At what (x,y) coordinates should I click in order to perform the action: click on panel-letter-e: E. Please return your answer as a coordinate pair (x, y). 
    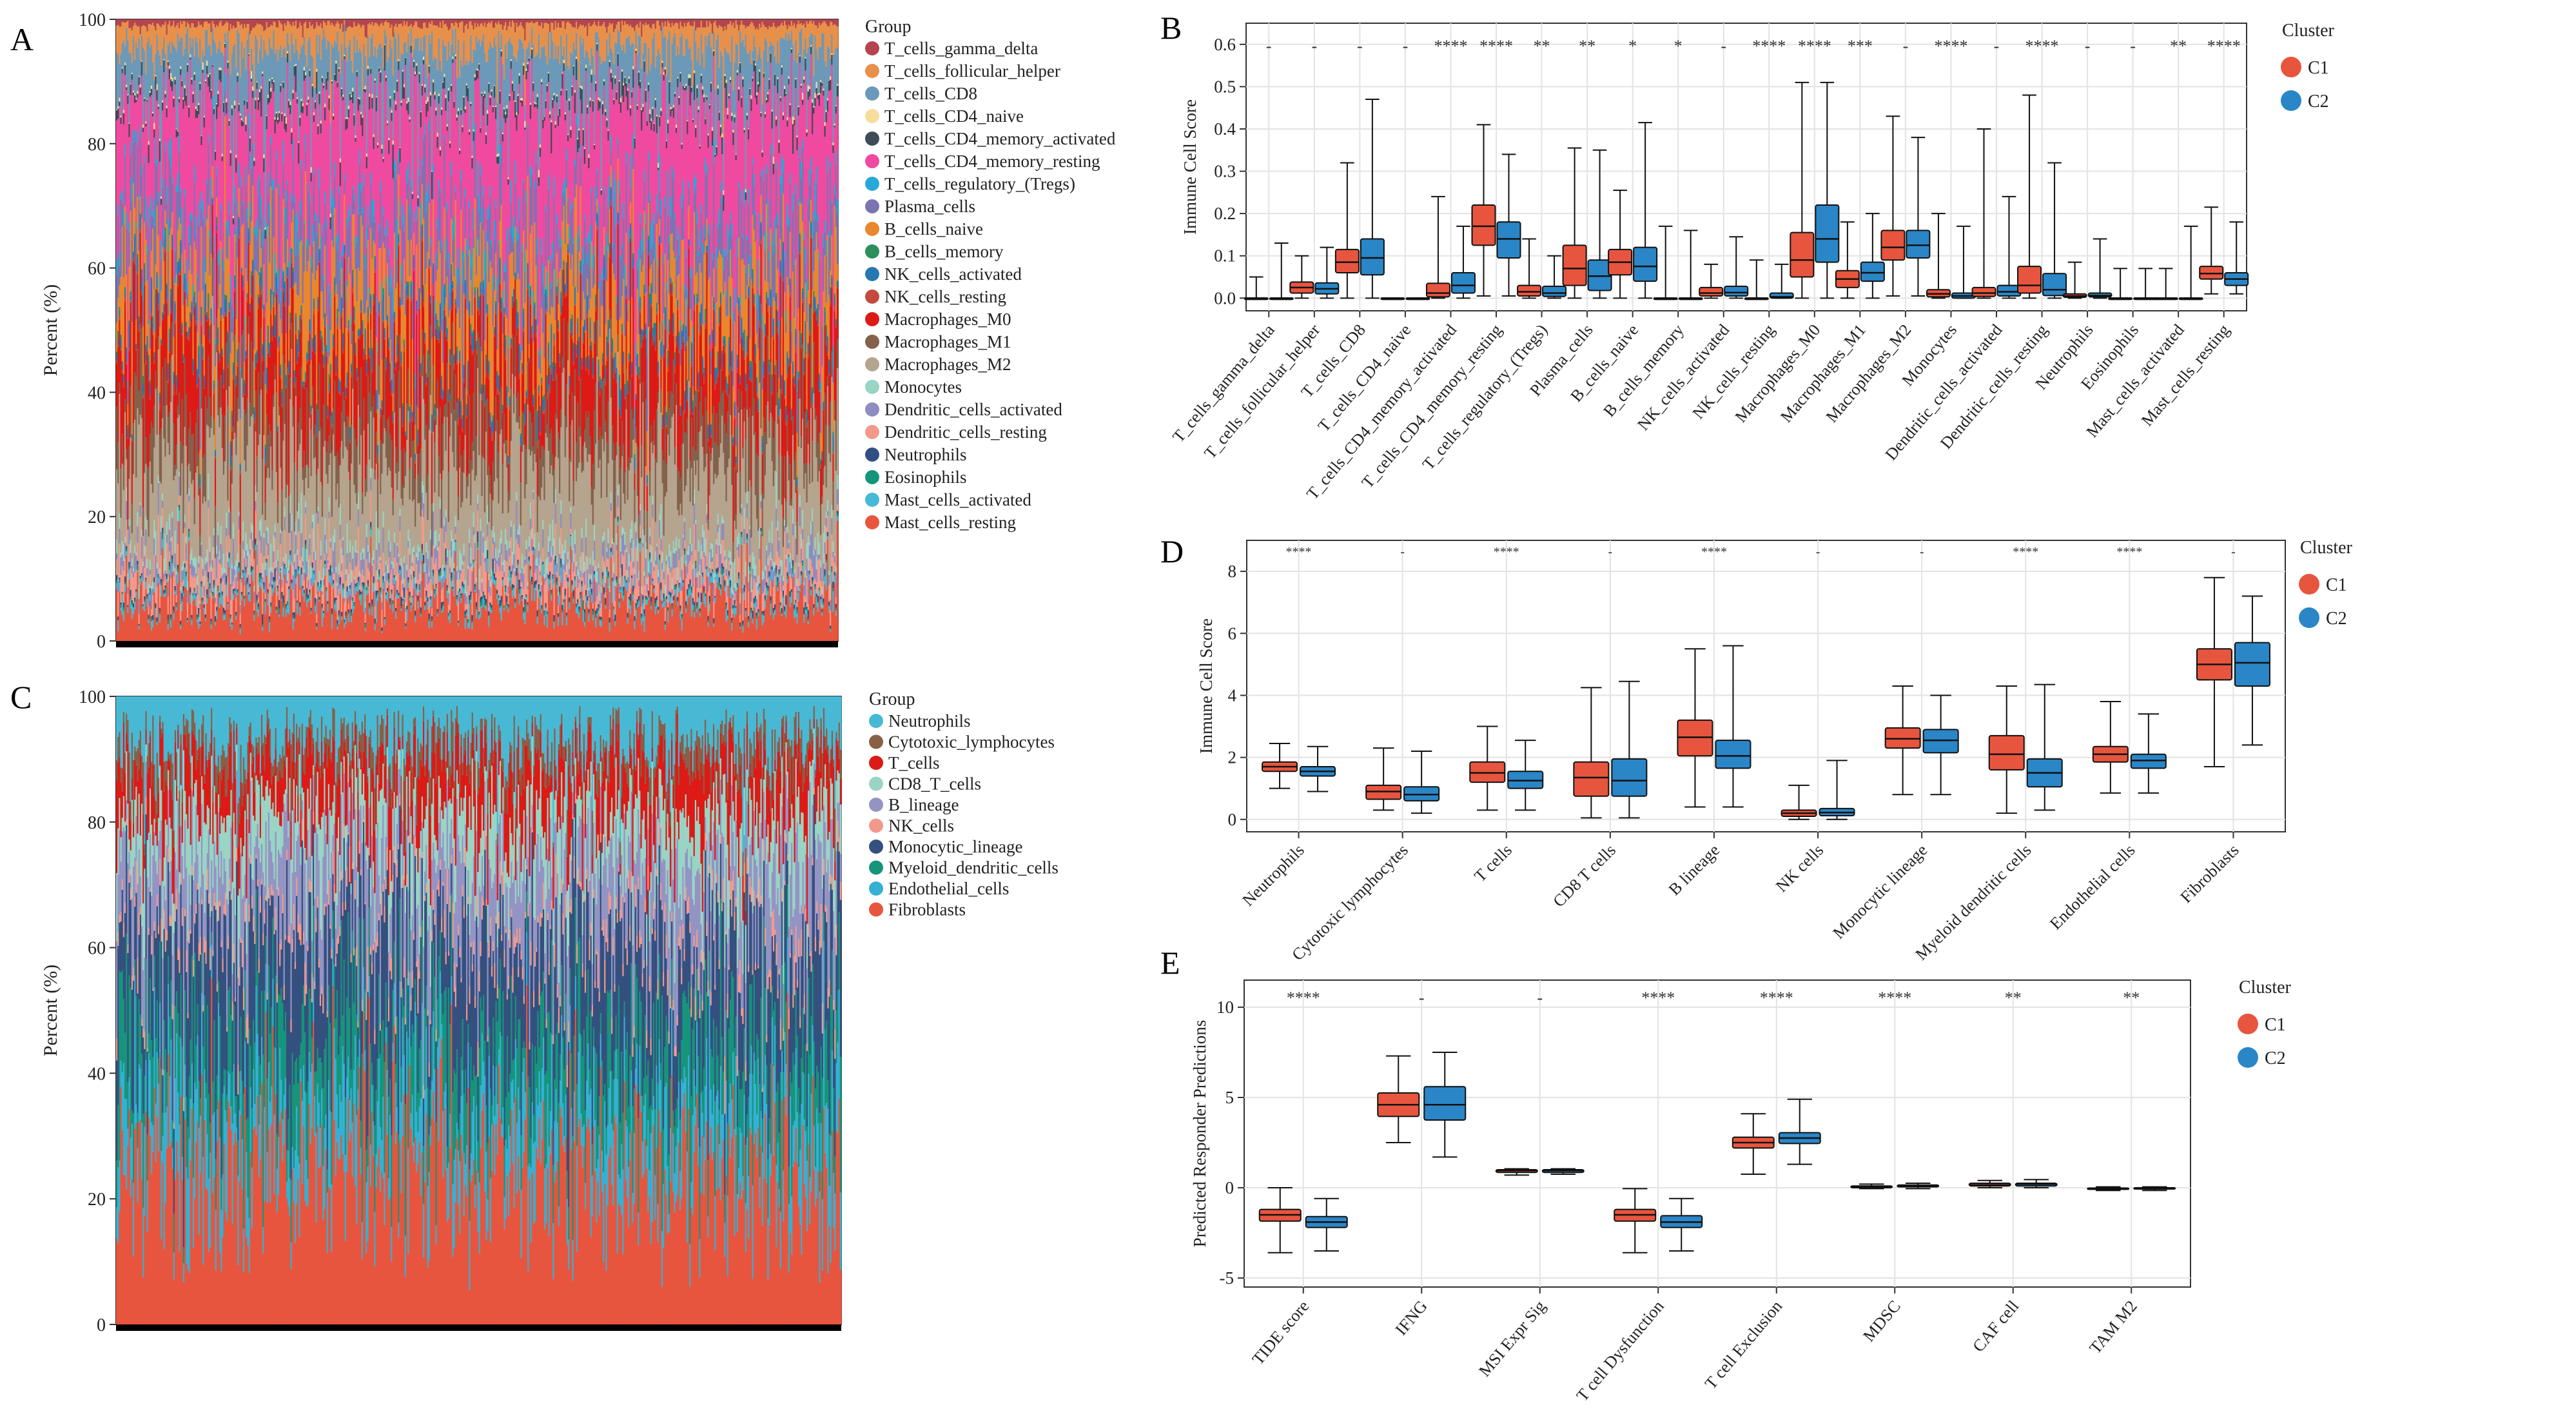
    Looking at the image, I should click on (1170, 963).